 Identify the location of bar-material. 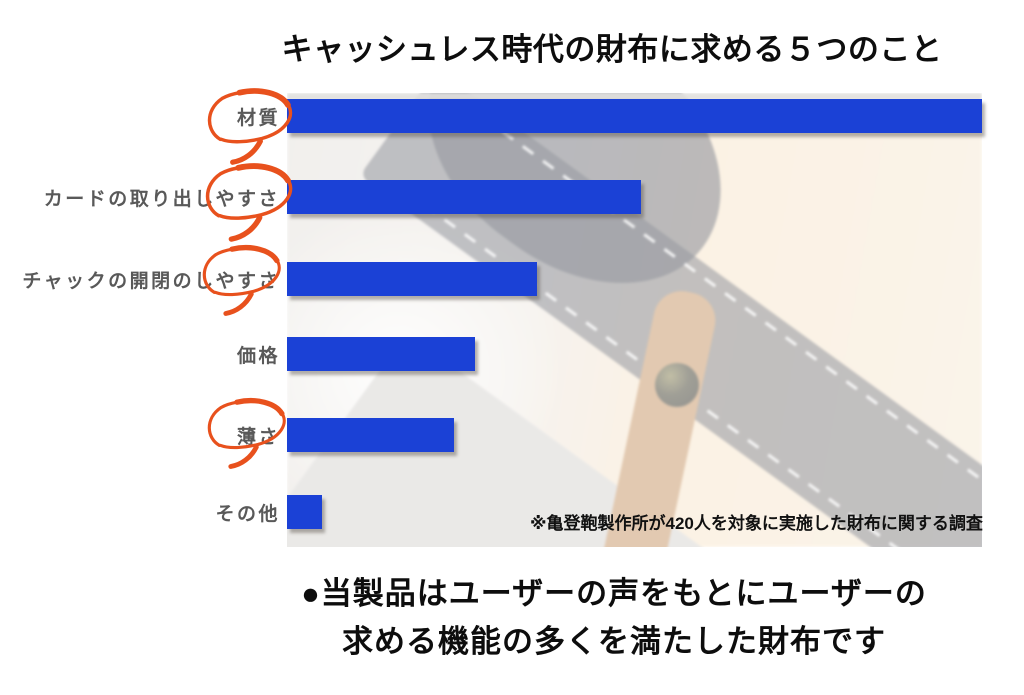
(634, 116).